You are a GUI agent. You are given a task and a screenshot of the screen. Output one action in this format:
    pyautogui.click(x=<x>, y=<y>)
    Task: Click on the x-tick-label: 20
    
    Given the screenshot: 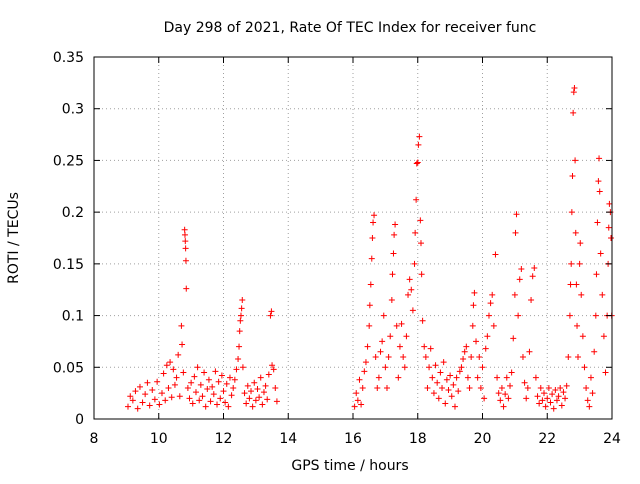 What is the action you would take?
    pyautogui.click(x=483, y=439)
    